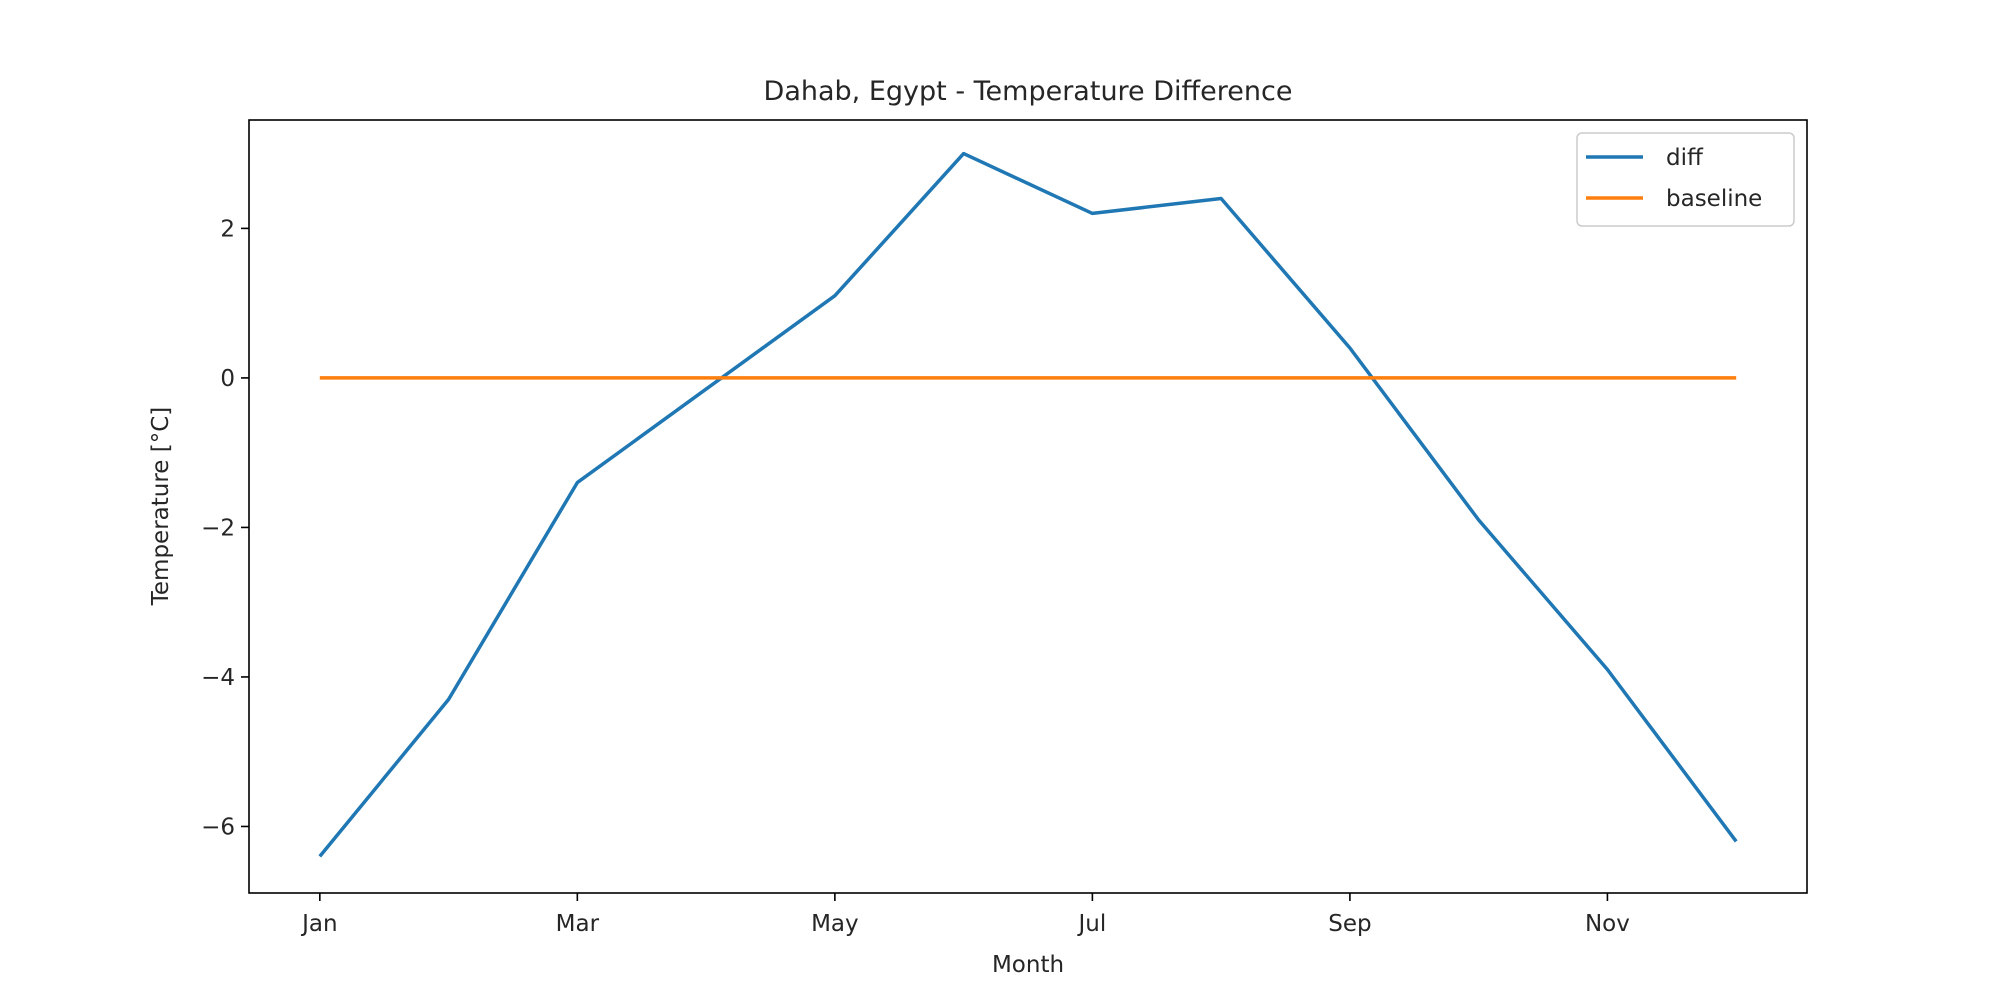 The width and height of the screenshot is (1992, 996). Describe the element at coordinates (965, 915) in the screenshot. I see `x-axis: Jan Mar May Jul Sep Nov` at that location.